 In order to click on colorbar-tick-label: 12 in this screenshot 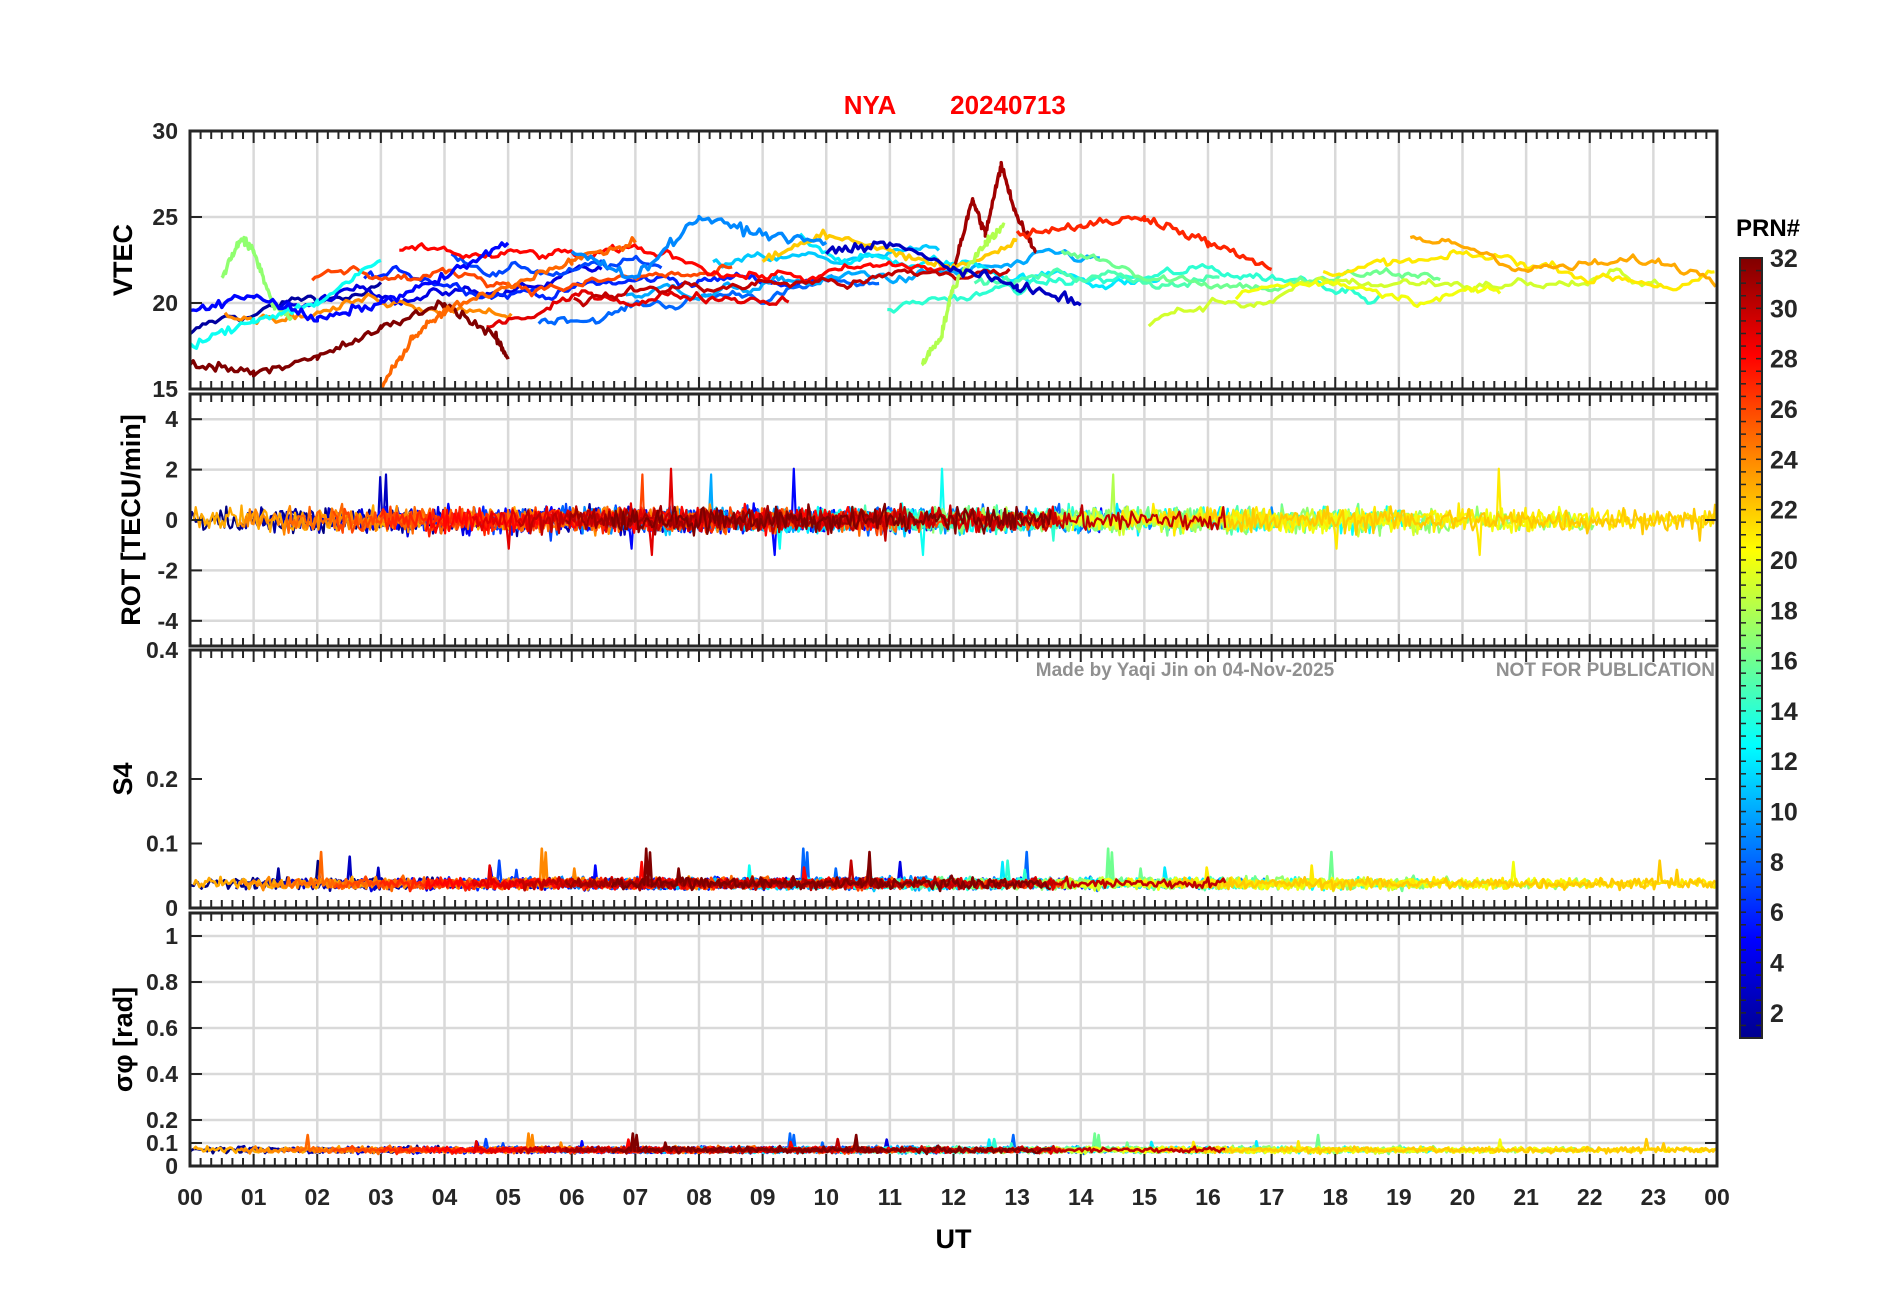, I will do `click(1784, 762)`.